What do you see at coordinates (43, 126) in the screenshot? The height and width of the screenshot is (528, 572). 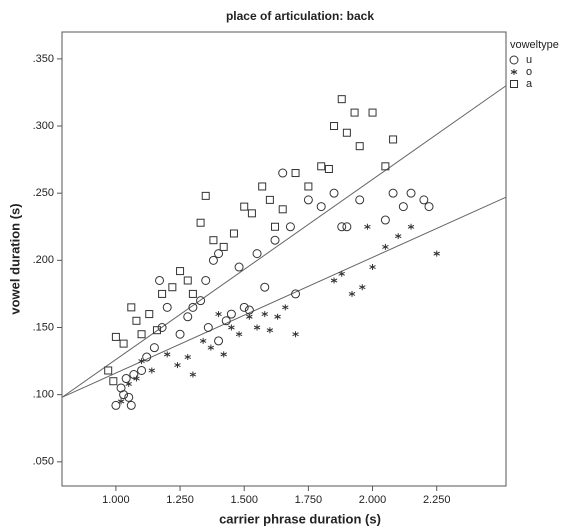 I see `y-tick-label: .300` at bounding box center [43, 126].